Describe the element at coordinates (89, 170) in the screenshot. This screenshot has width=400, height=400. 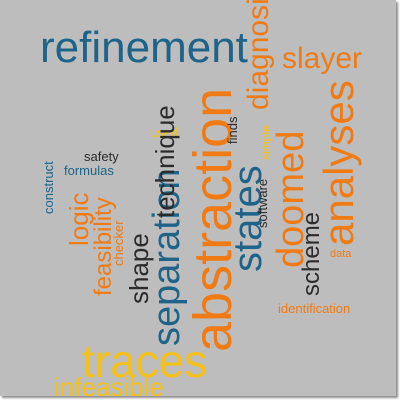
I see `word-formulas: formulas` at that location.